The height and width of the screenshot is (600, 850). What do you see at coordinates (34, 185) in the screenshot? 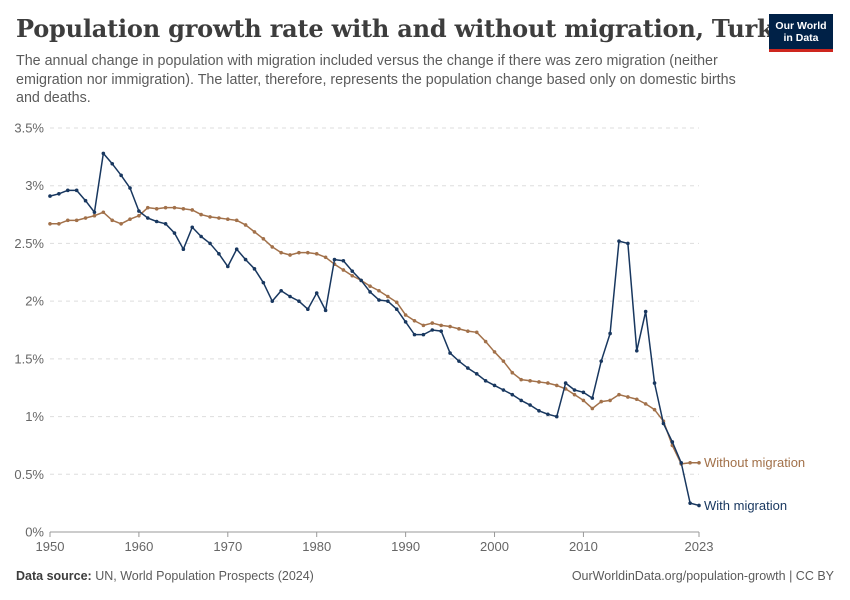
I see `y-tick-label: 3%` at bounding box center [34, 185].